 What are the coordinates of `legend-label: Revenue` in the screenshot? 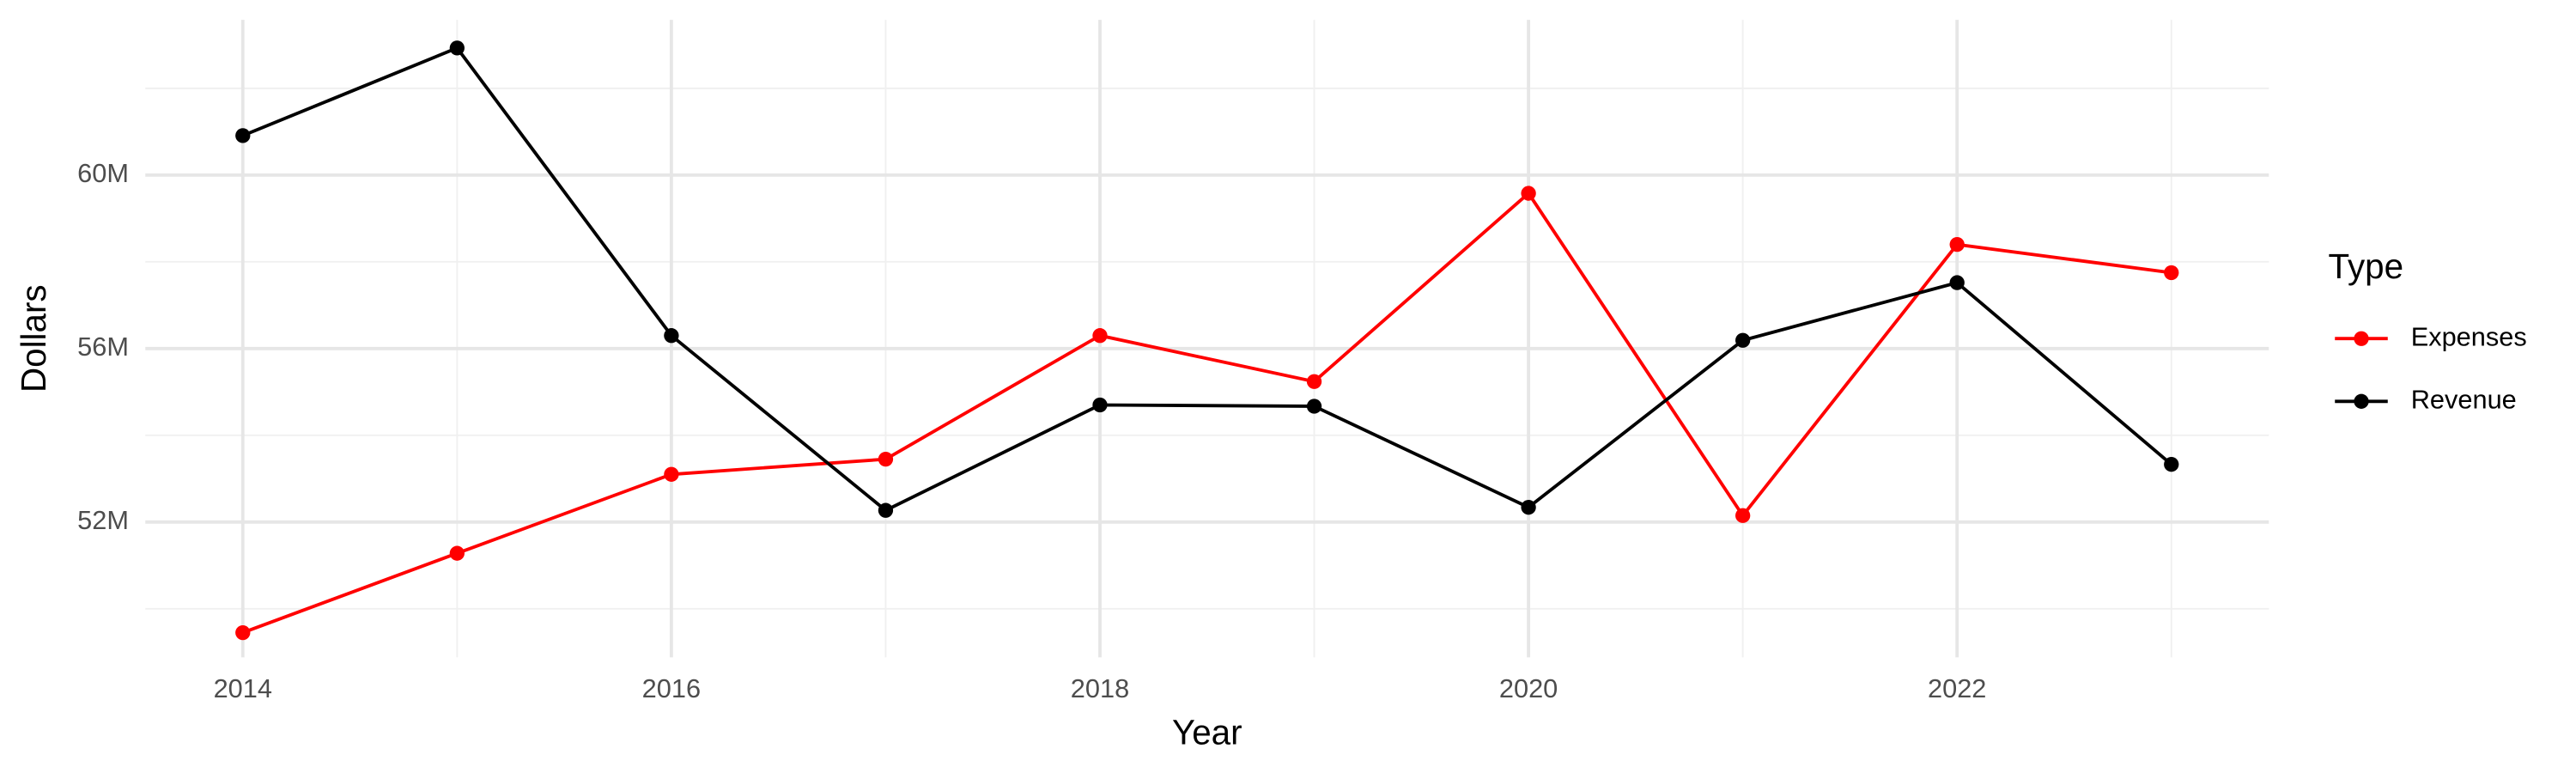 It's located at (2464, 399).